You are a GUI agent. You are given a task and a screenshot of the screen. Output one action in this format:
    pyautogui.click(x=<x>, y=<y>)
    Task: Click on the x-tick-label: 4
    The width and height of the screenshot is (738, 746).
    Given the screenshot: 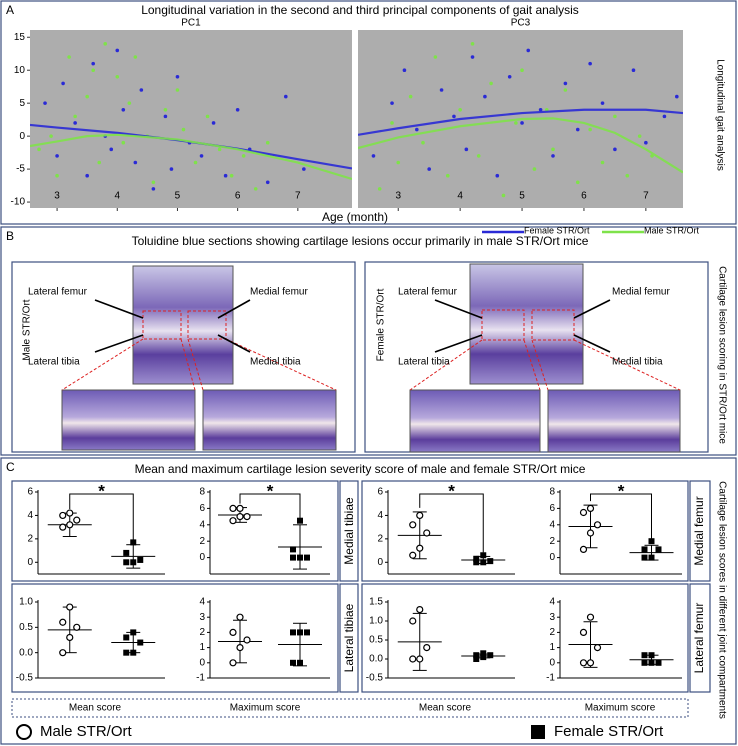 What is the action you would take?
    pyautogui.click(x=117, y=196)
    